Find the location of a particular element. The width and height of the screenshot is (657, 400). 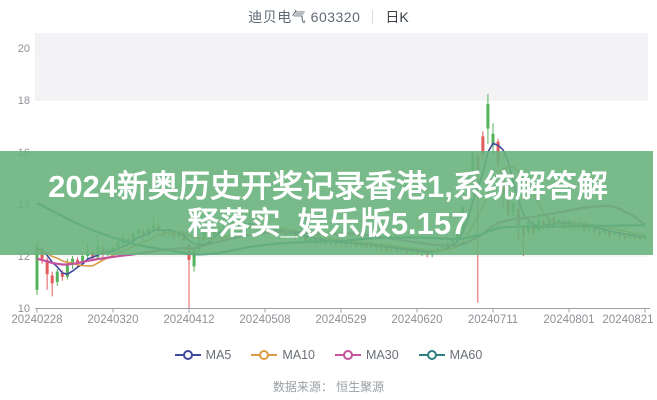

period-tab-daily-k: 日K is located at coordinates (397, 17).